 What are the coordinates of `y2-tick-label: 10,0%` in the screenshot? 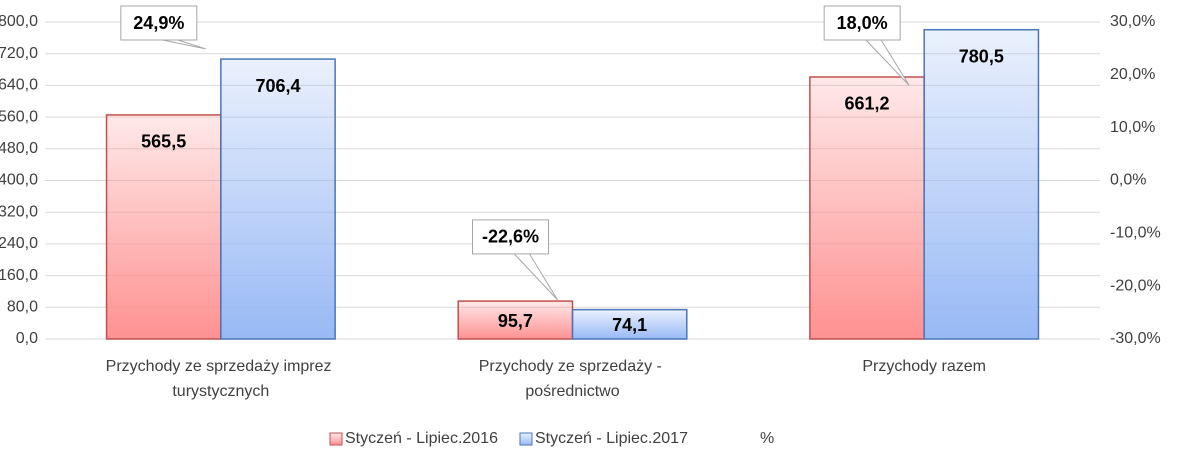 It's located at (1132, 127).